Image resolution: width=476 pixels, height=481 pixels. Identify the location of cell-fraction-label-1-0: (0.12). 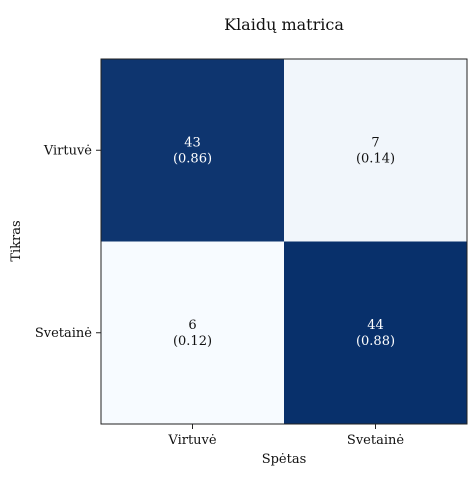
(192, 341).